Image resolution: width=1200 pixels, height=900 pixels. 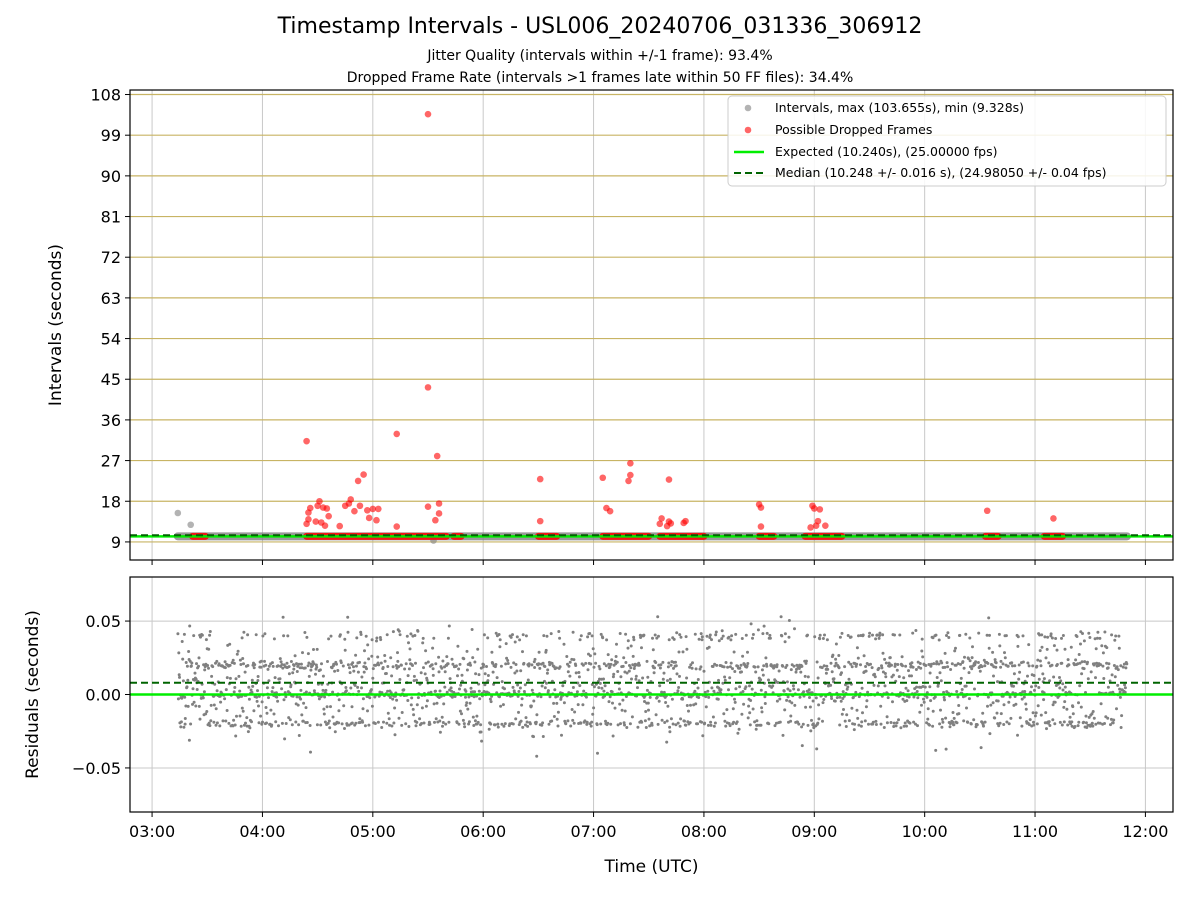 What do you see at coordinates (103, 621) in the screenshot?
I see `bottom-y-tick-label: 0.05` at bounding box center [103, 621].